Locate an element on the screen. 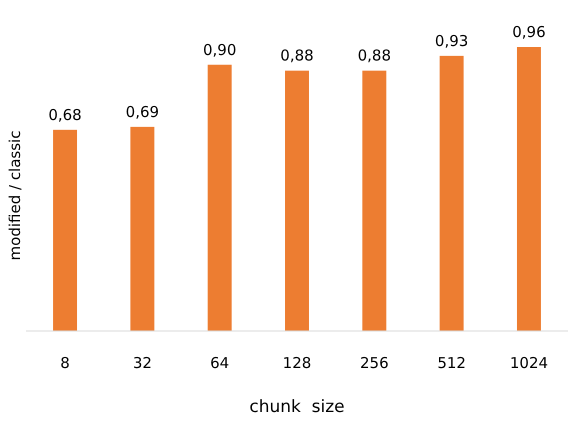  data-label: 0,96 is located at coordinates (529, 32).